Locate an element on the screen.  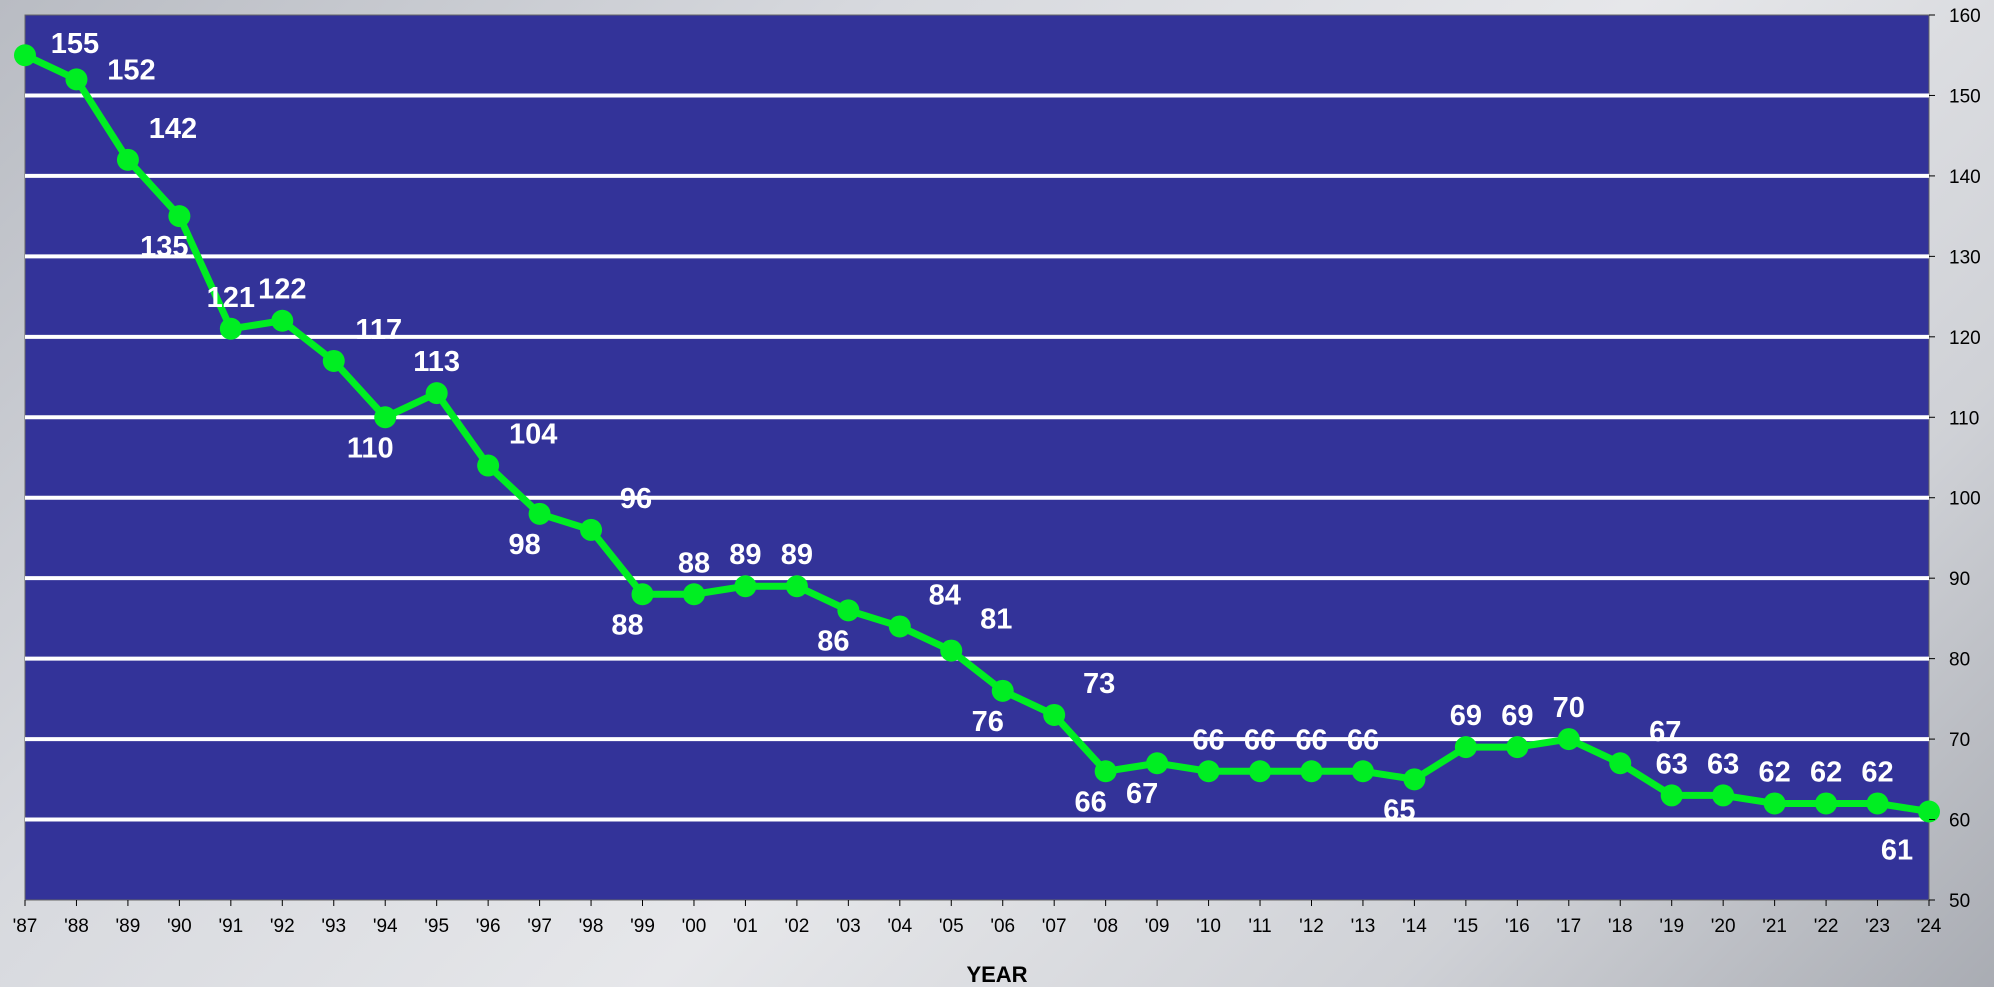
x-tick-label: '18 is located at coordinates (1620, 926).